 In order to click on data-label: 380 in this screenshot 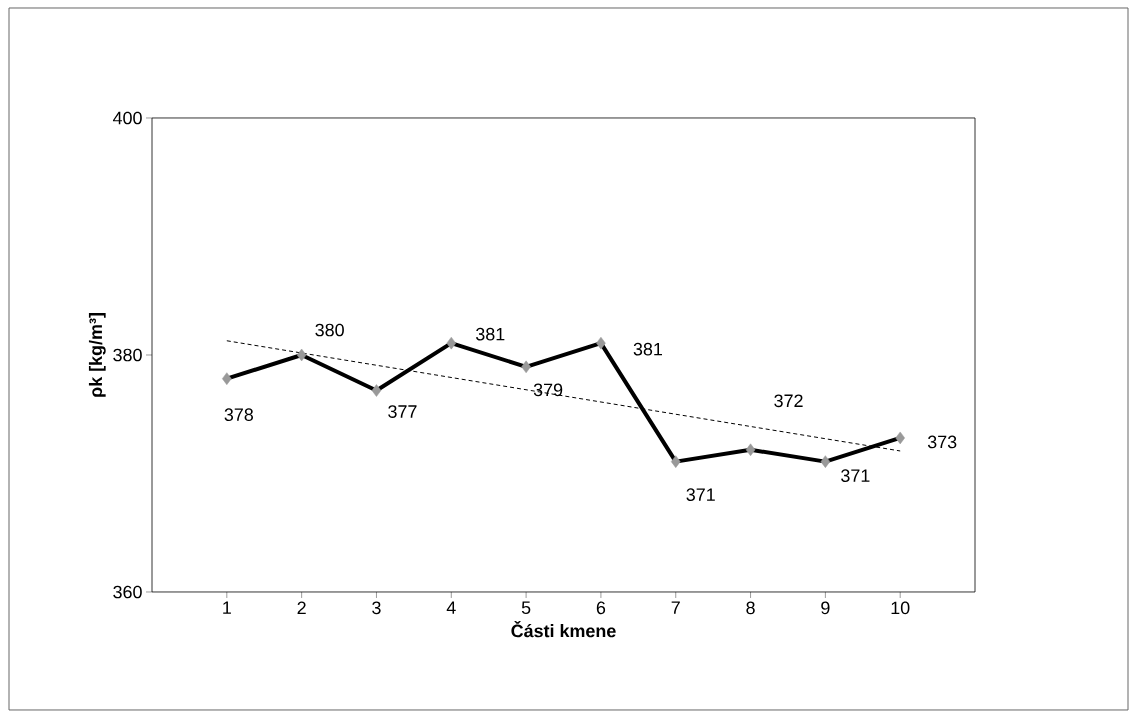, I will do `click(329, 330)`.